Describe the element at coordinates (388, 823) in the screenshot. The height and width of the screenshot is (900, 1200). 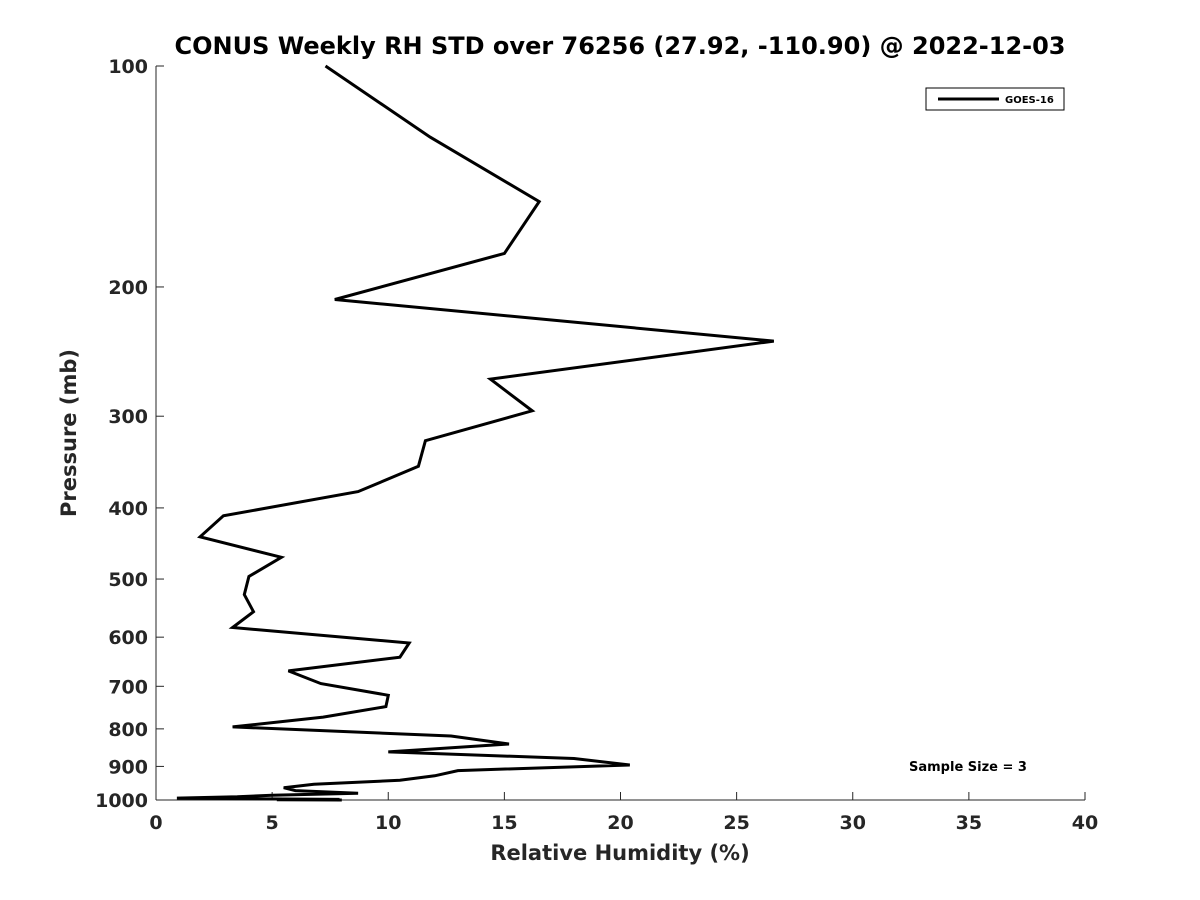
I see `x-tick-label: 10` at that location.